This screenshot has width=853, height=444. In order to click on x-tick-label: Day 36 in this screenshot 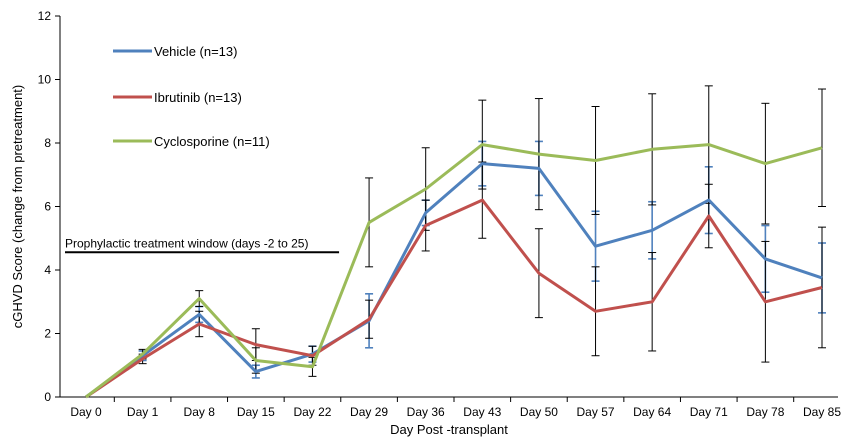, I will do `click(426, 412)`.